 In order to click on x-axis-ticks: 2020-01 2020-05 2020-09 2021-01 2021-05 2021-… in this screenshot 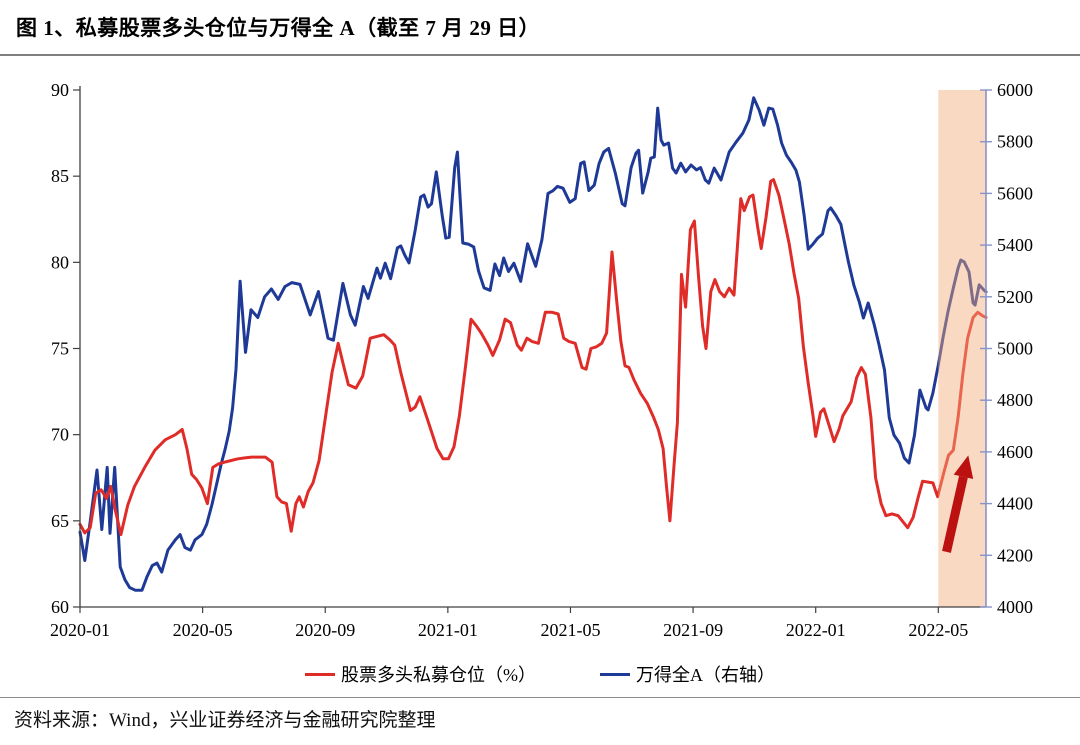, I will do `click(509, 623)`.